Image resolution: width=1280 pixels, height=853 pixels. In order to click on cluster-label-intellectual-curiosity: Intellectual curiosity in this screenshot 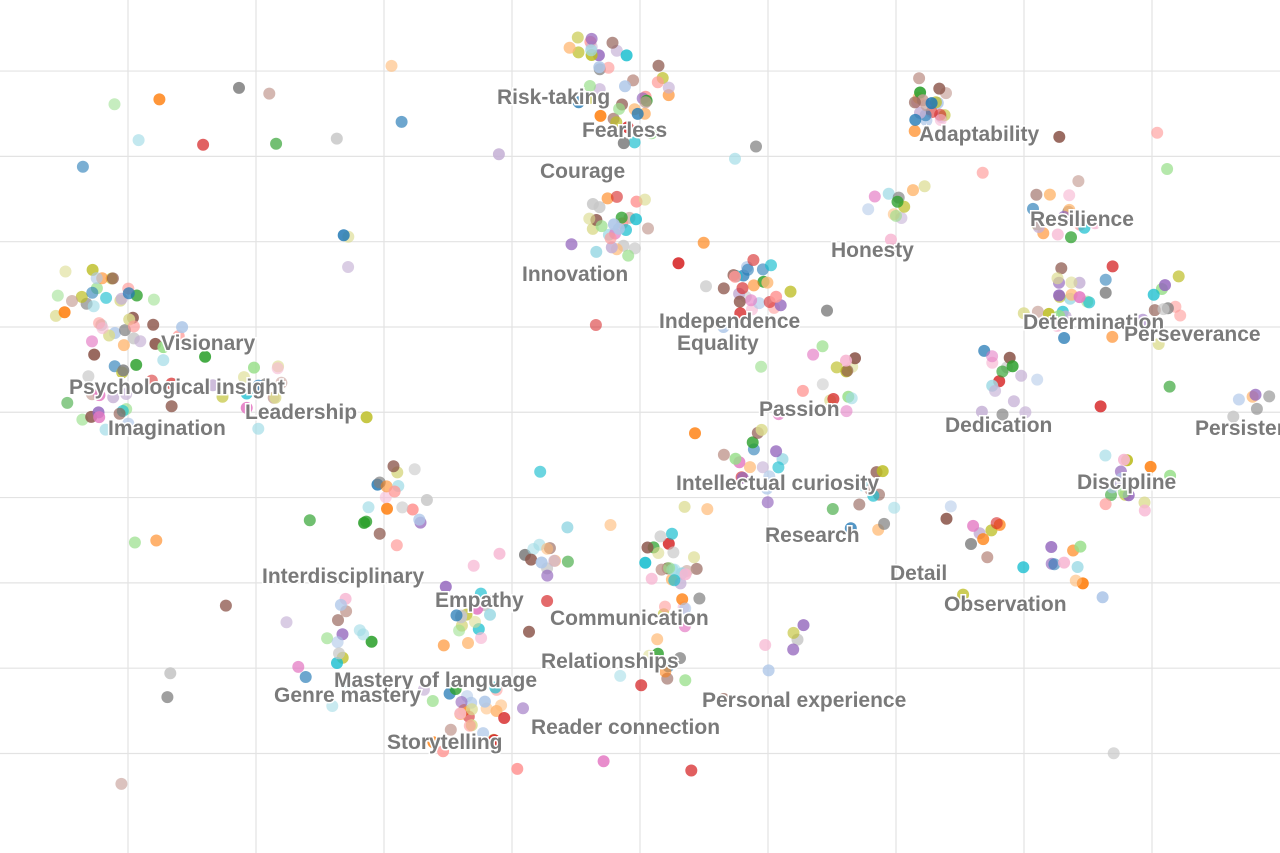, I will do `click(777, 483)`.